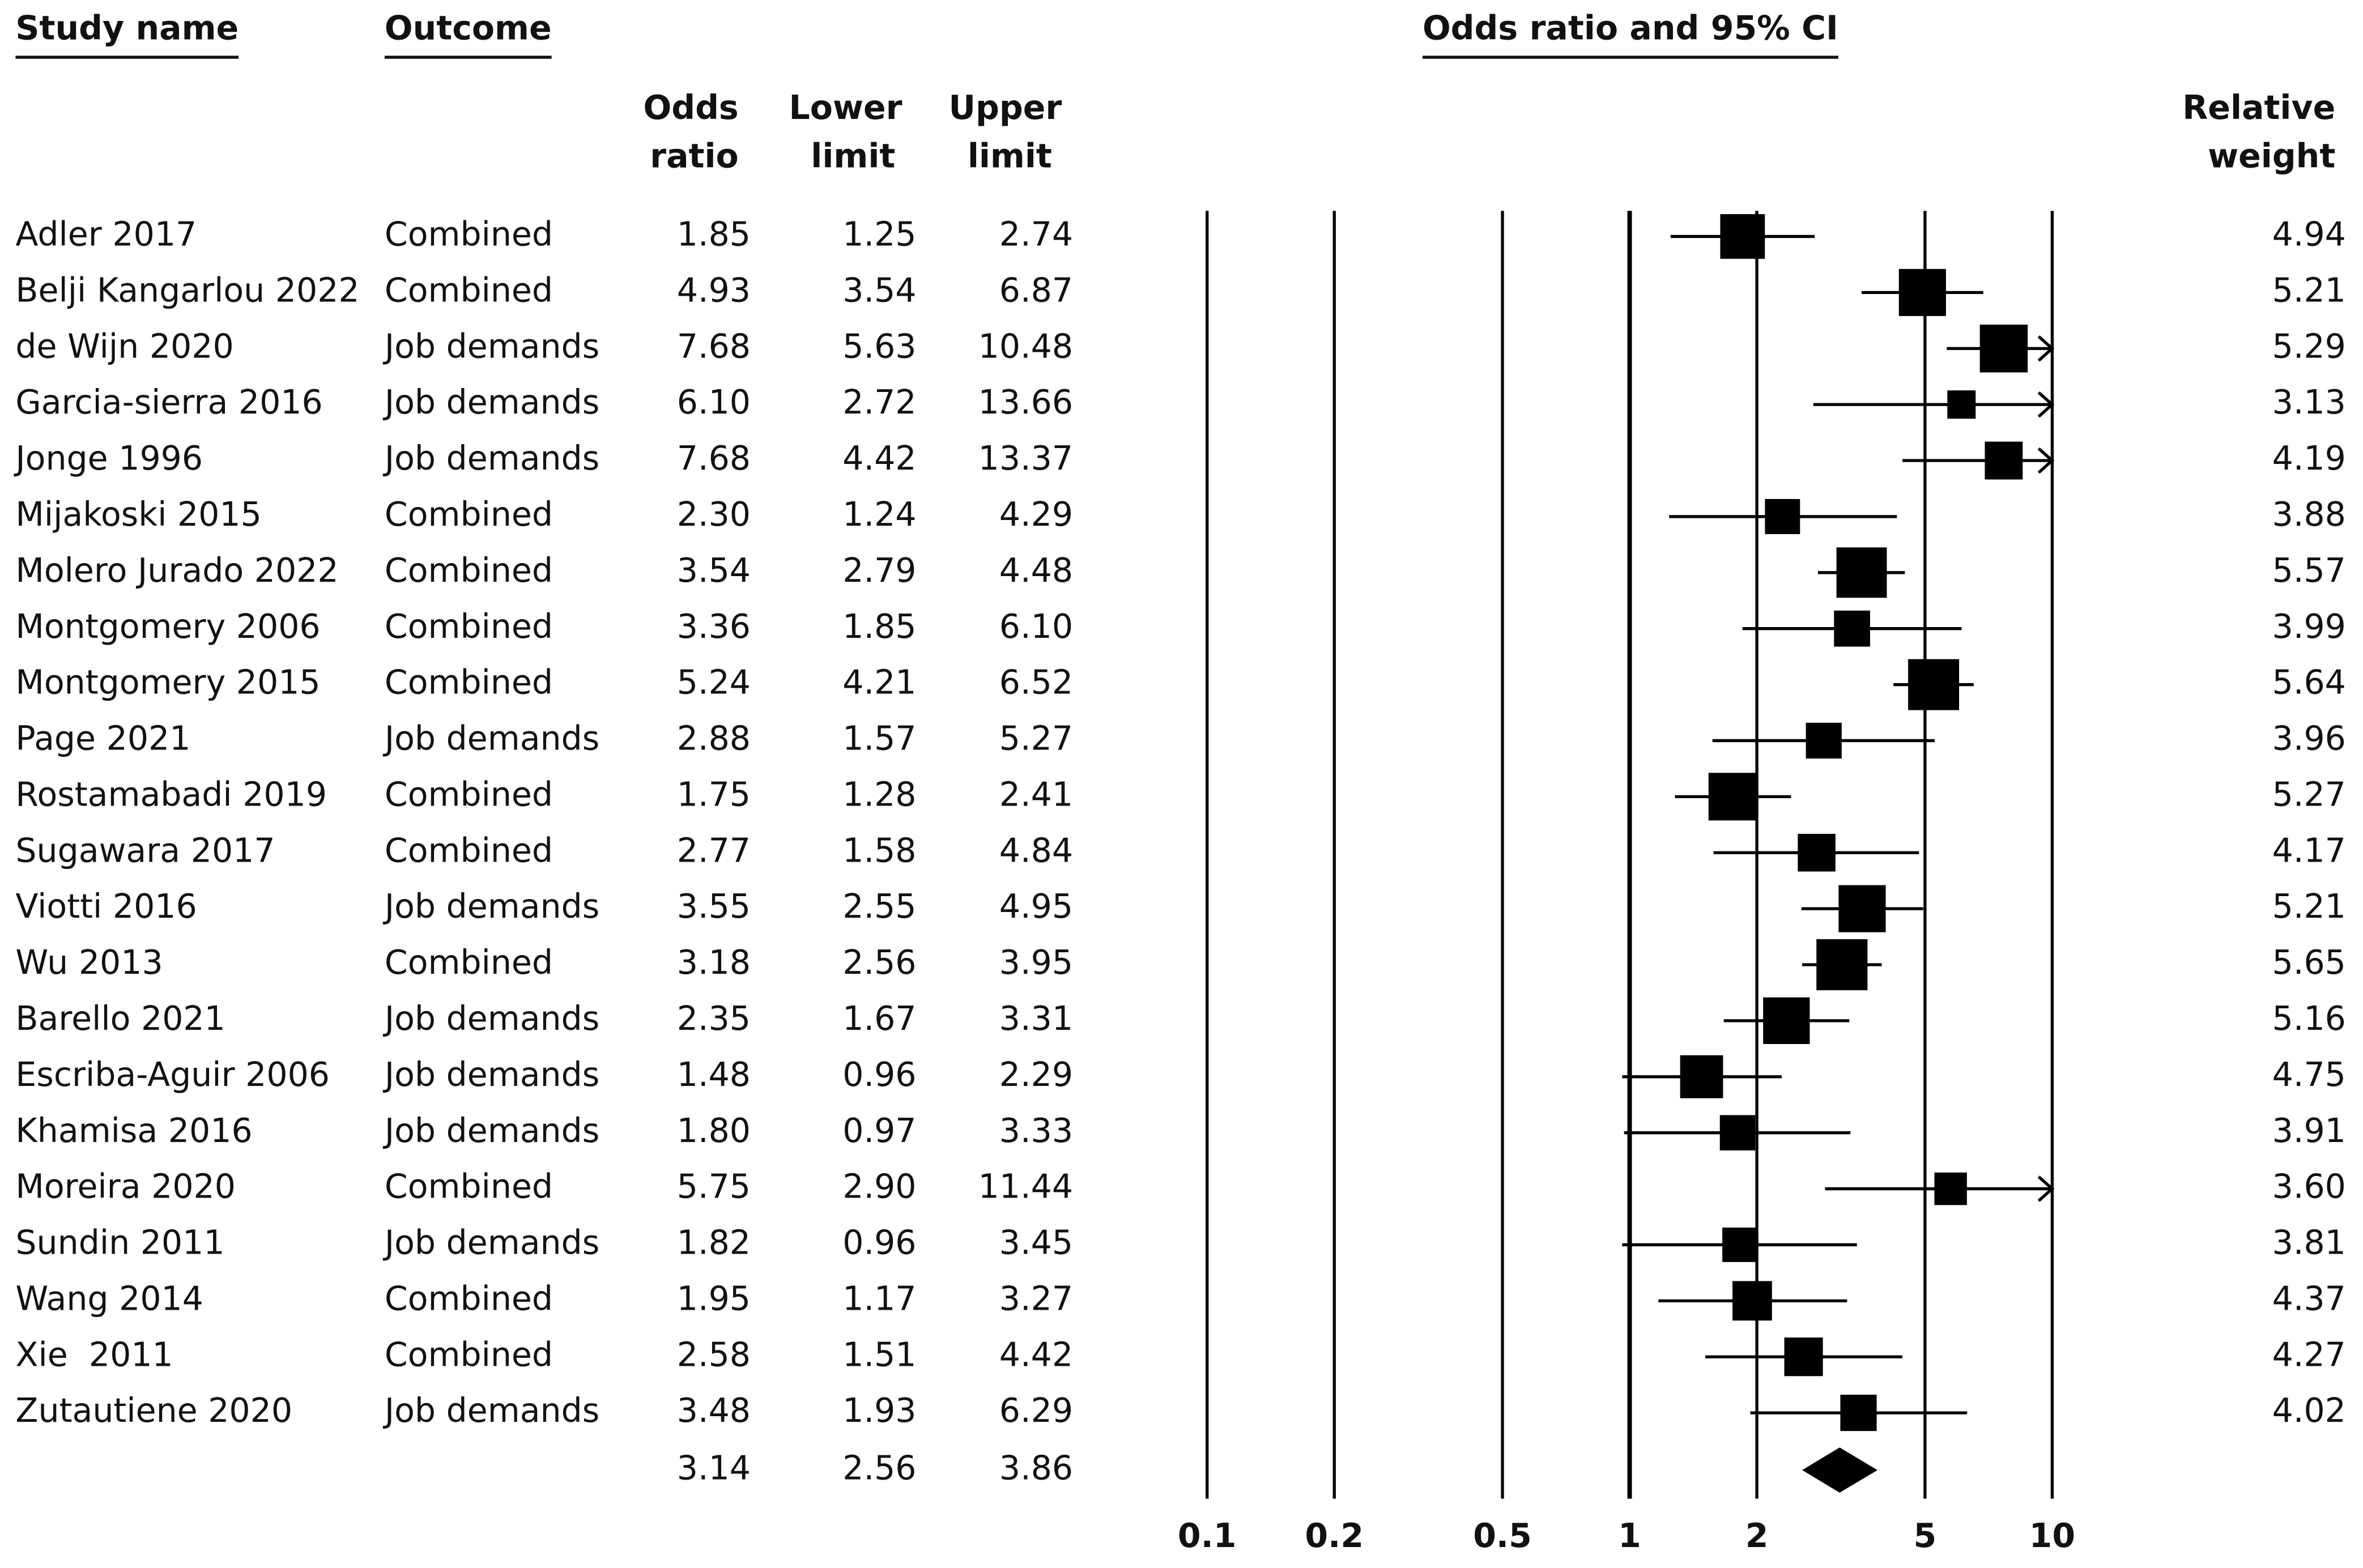  Describe the element at coordinates (714, 794) in the screenshot. I see `odds-ratio-value: 1.75` at that location.